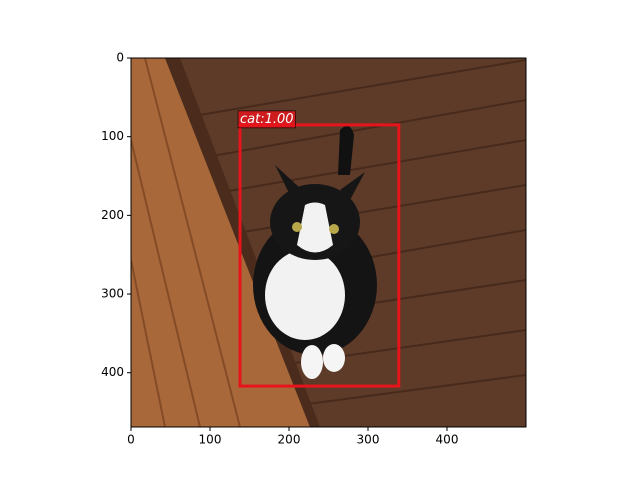 Image resolution: width=640 pixels, height=480 pixels. I want to click on x-tick-label: 300, so click(368, 440).